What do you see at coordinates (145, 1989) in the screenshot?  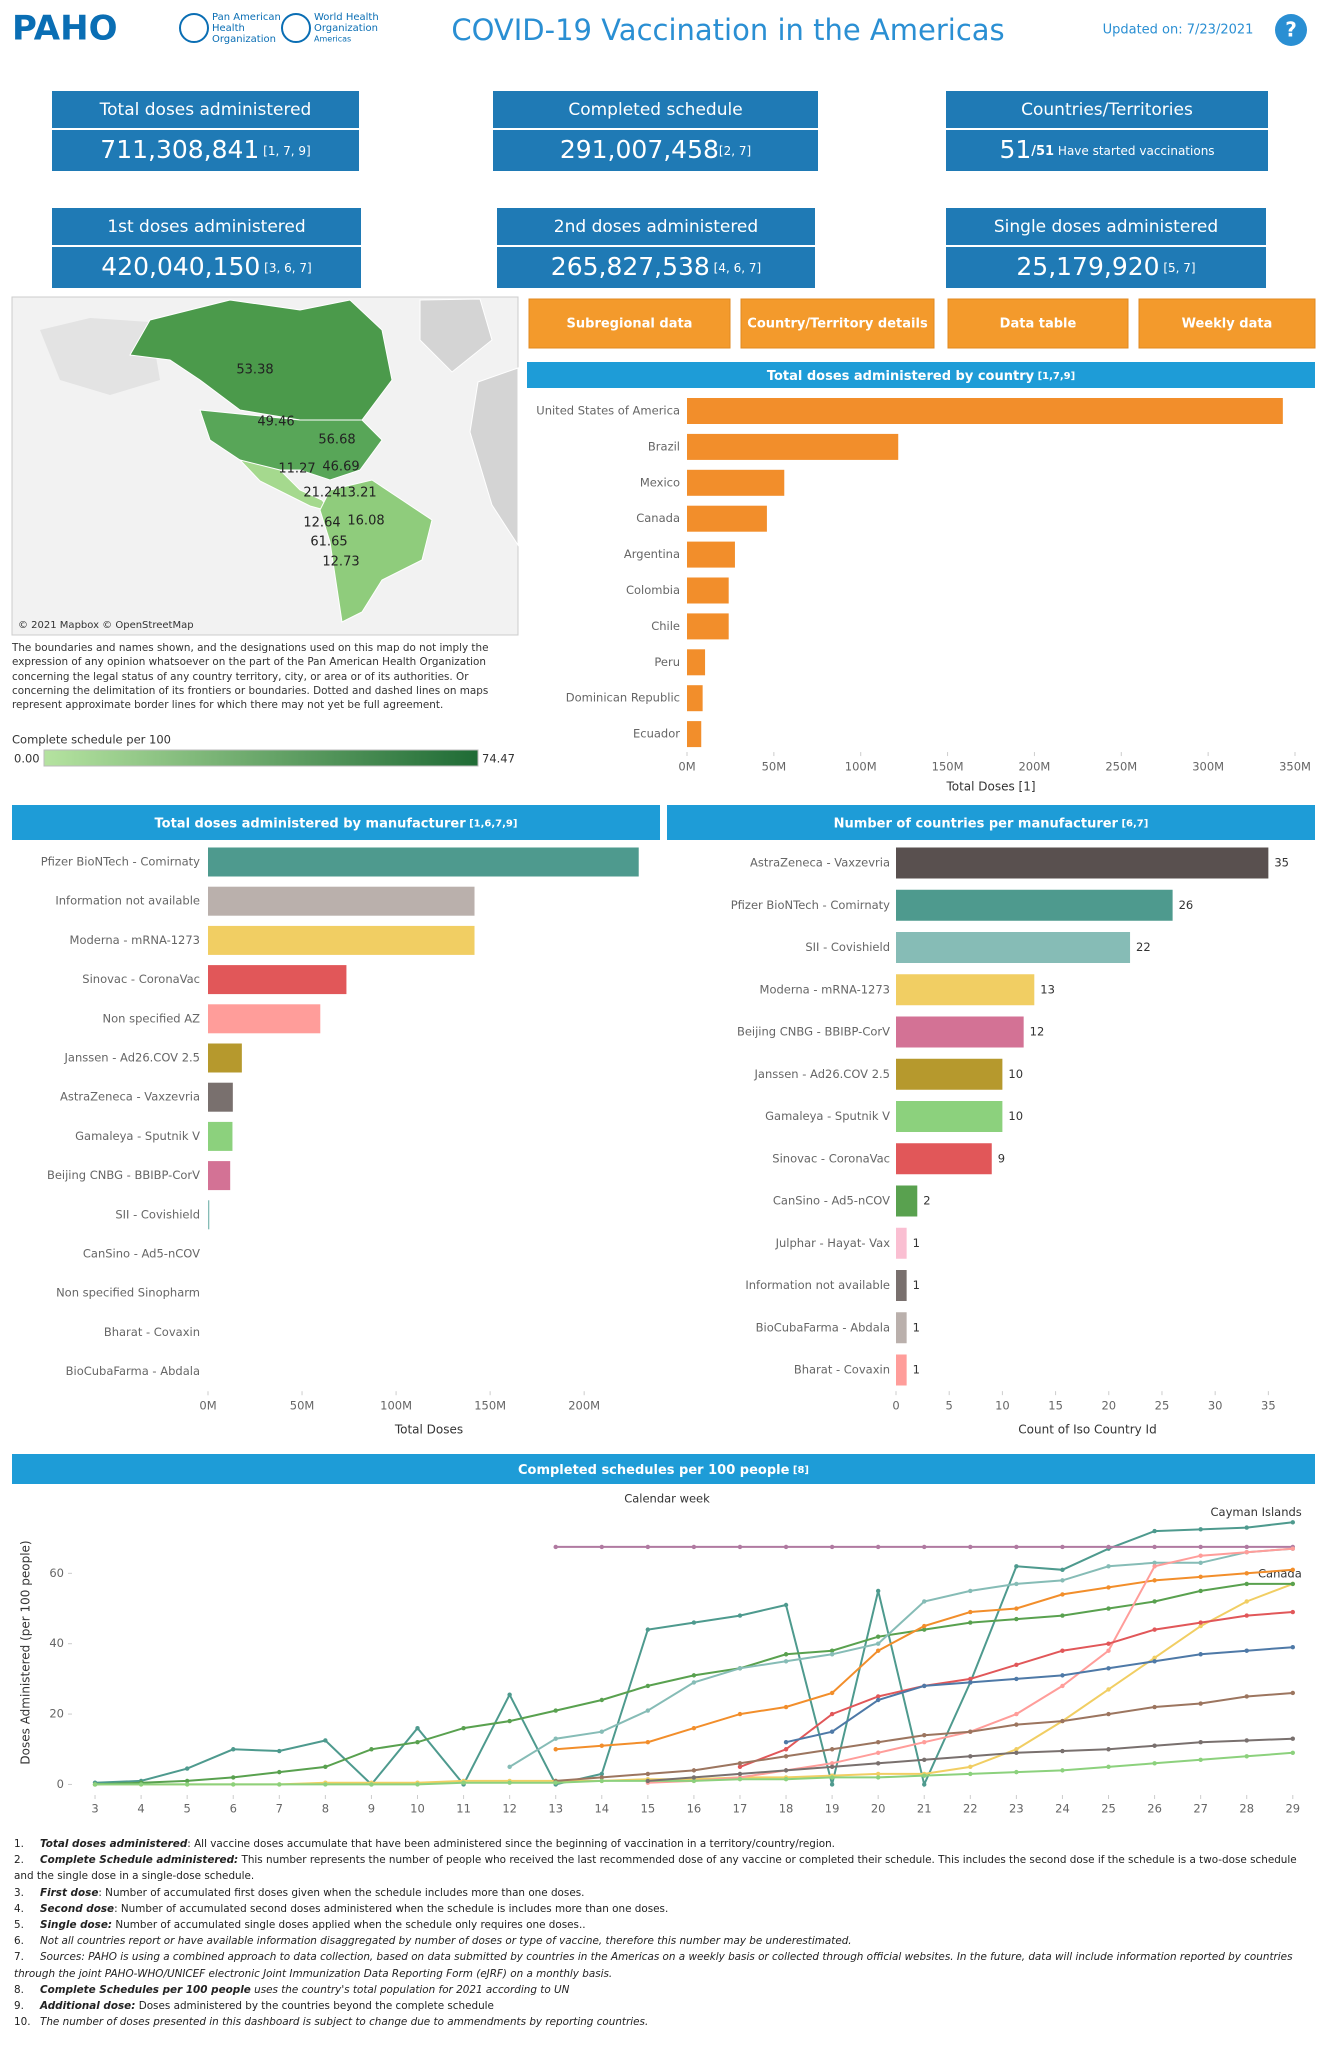 I see `note-term: Complete Schedules per 100 people` at bounding box center [145, 1989].